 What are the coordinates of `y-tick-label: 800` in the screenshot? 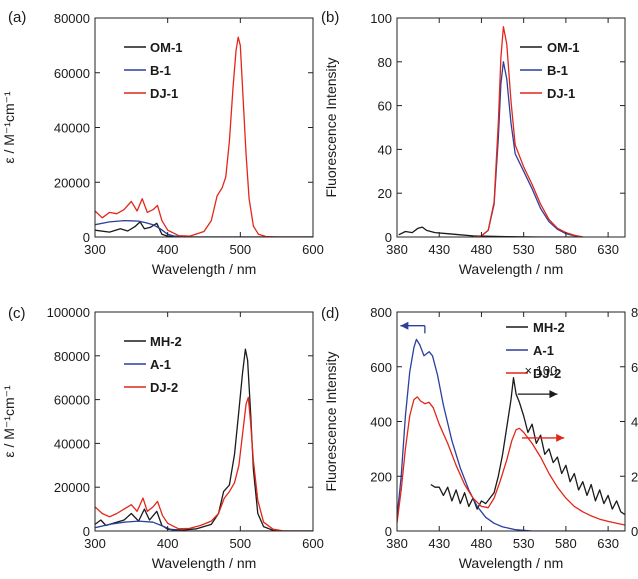 It's located at (381, 312).